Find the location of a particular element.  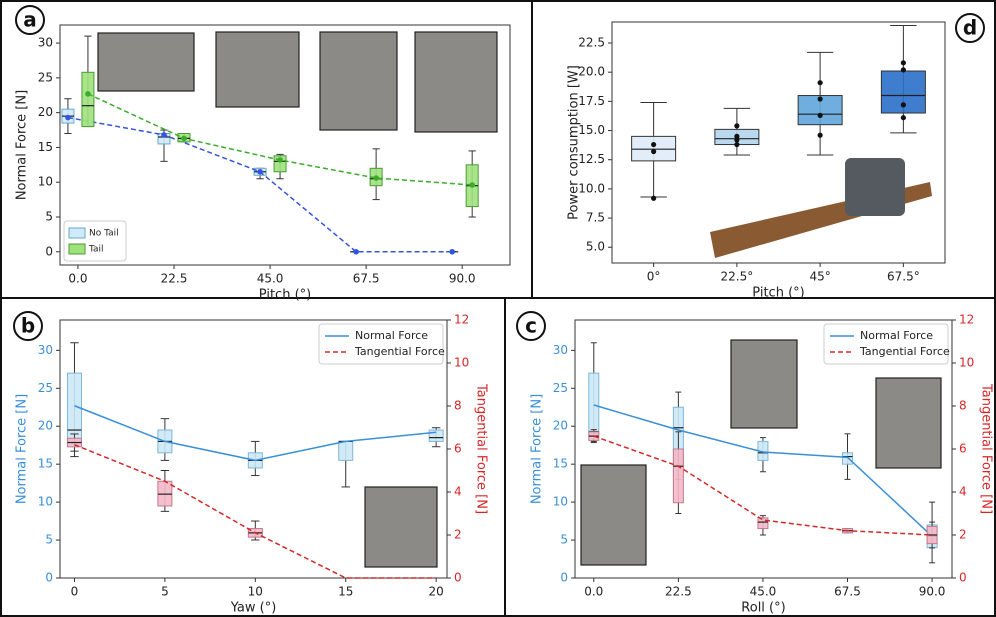

y2-tick-label: 2 is located at coordinates (458, 535).